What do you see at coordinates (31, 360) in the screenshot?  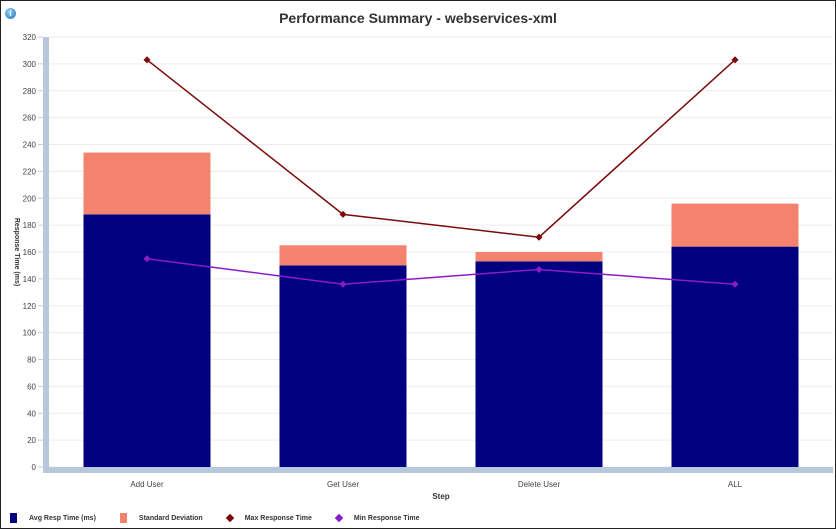 I see `y-tick-label: 80` at bounding box center [31, 360].